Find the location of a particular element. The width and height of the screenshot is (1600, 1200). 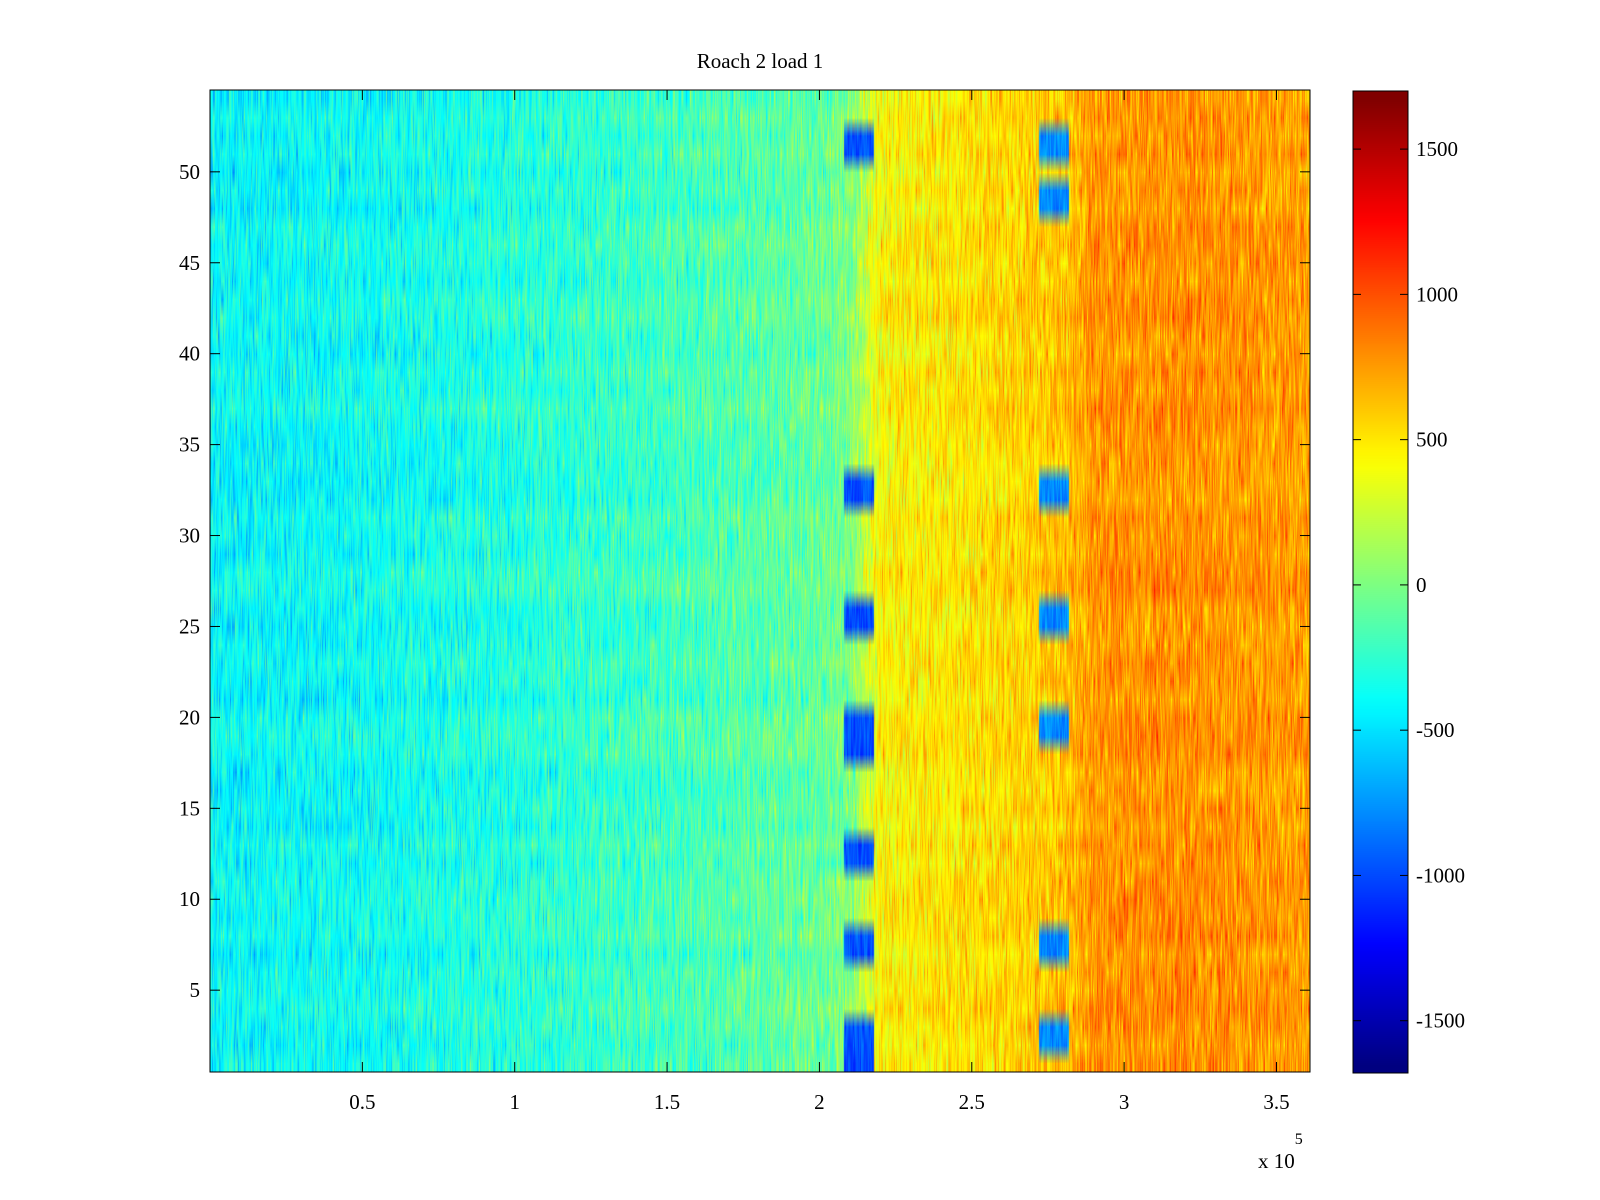

colorbar-frame is located at coordinates (1380, 582).